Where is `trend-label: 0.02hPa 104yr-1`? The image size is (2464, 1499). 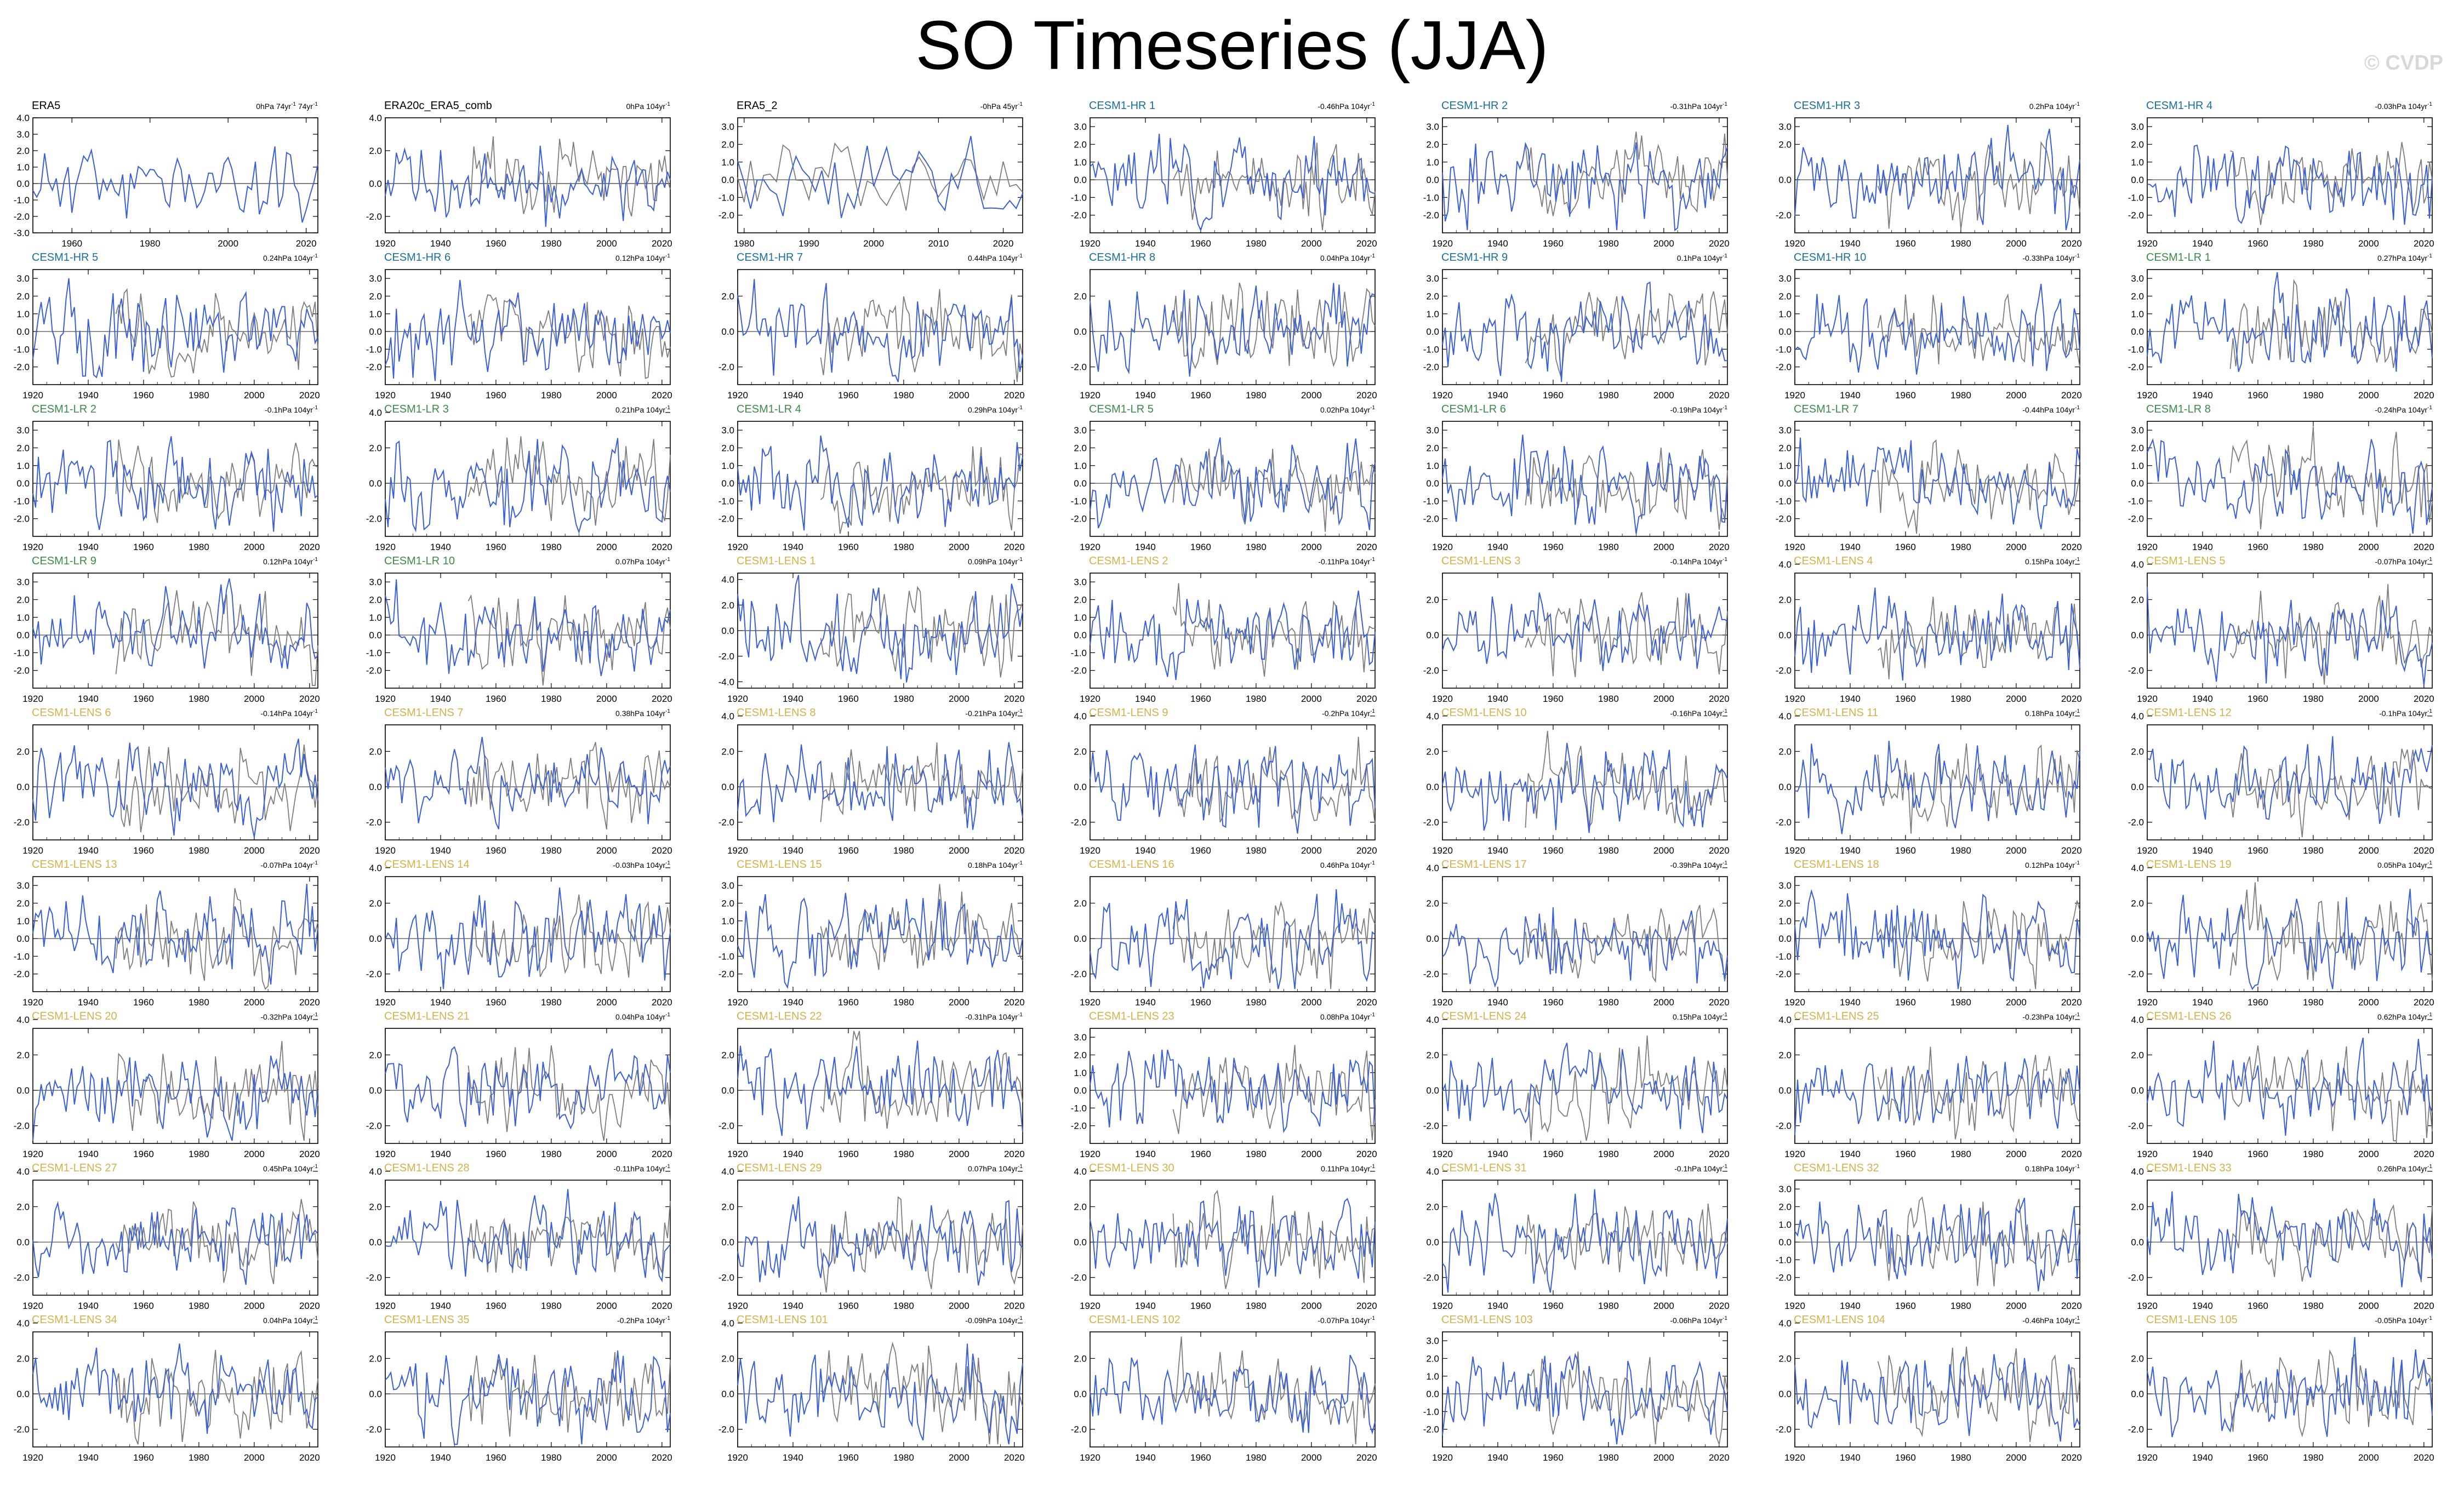 trend-label: 0.02hPa 104yr-1 is located at coordinates (1347, 409).